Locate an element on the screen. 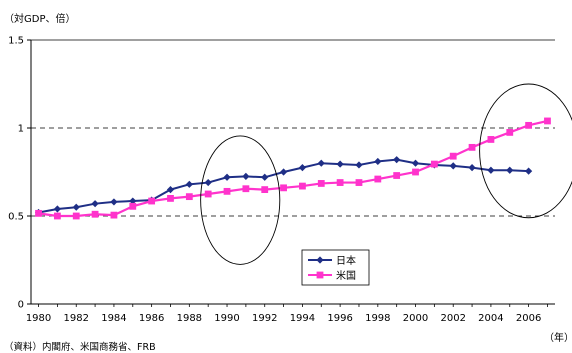  y-tick-label: 1 is located at coordinates (21, 129).